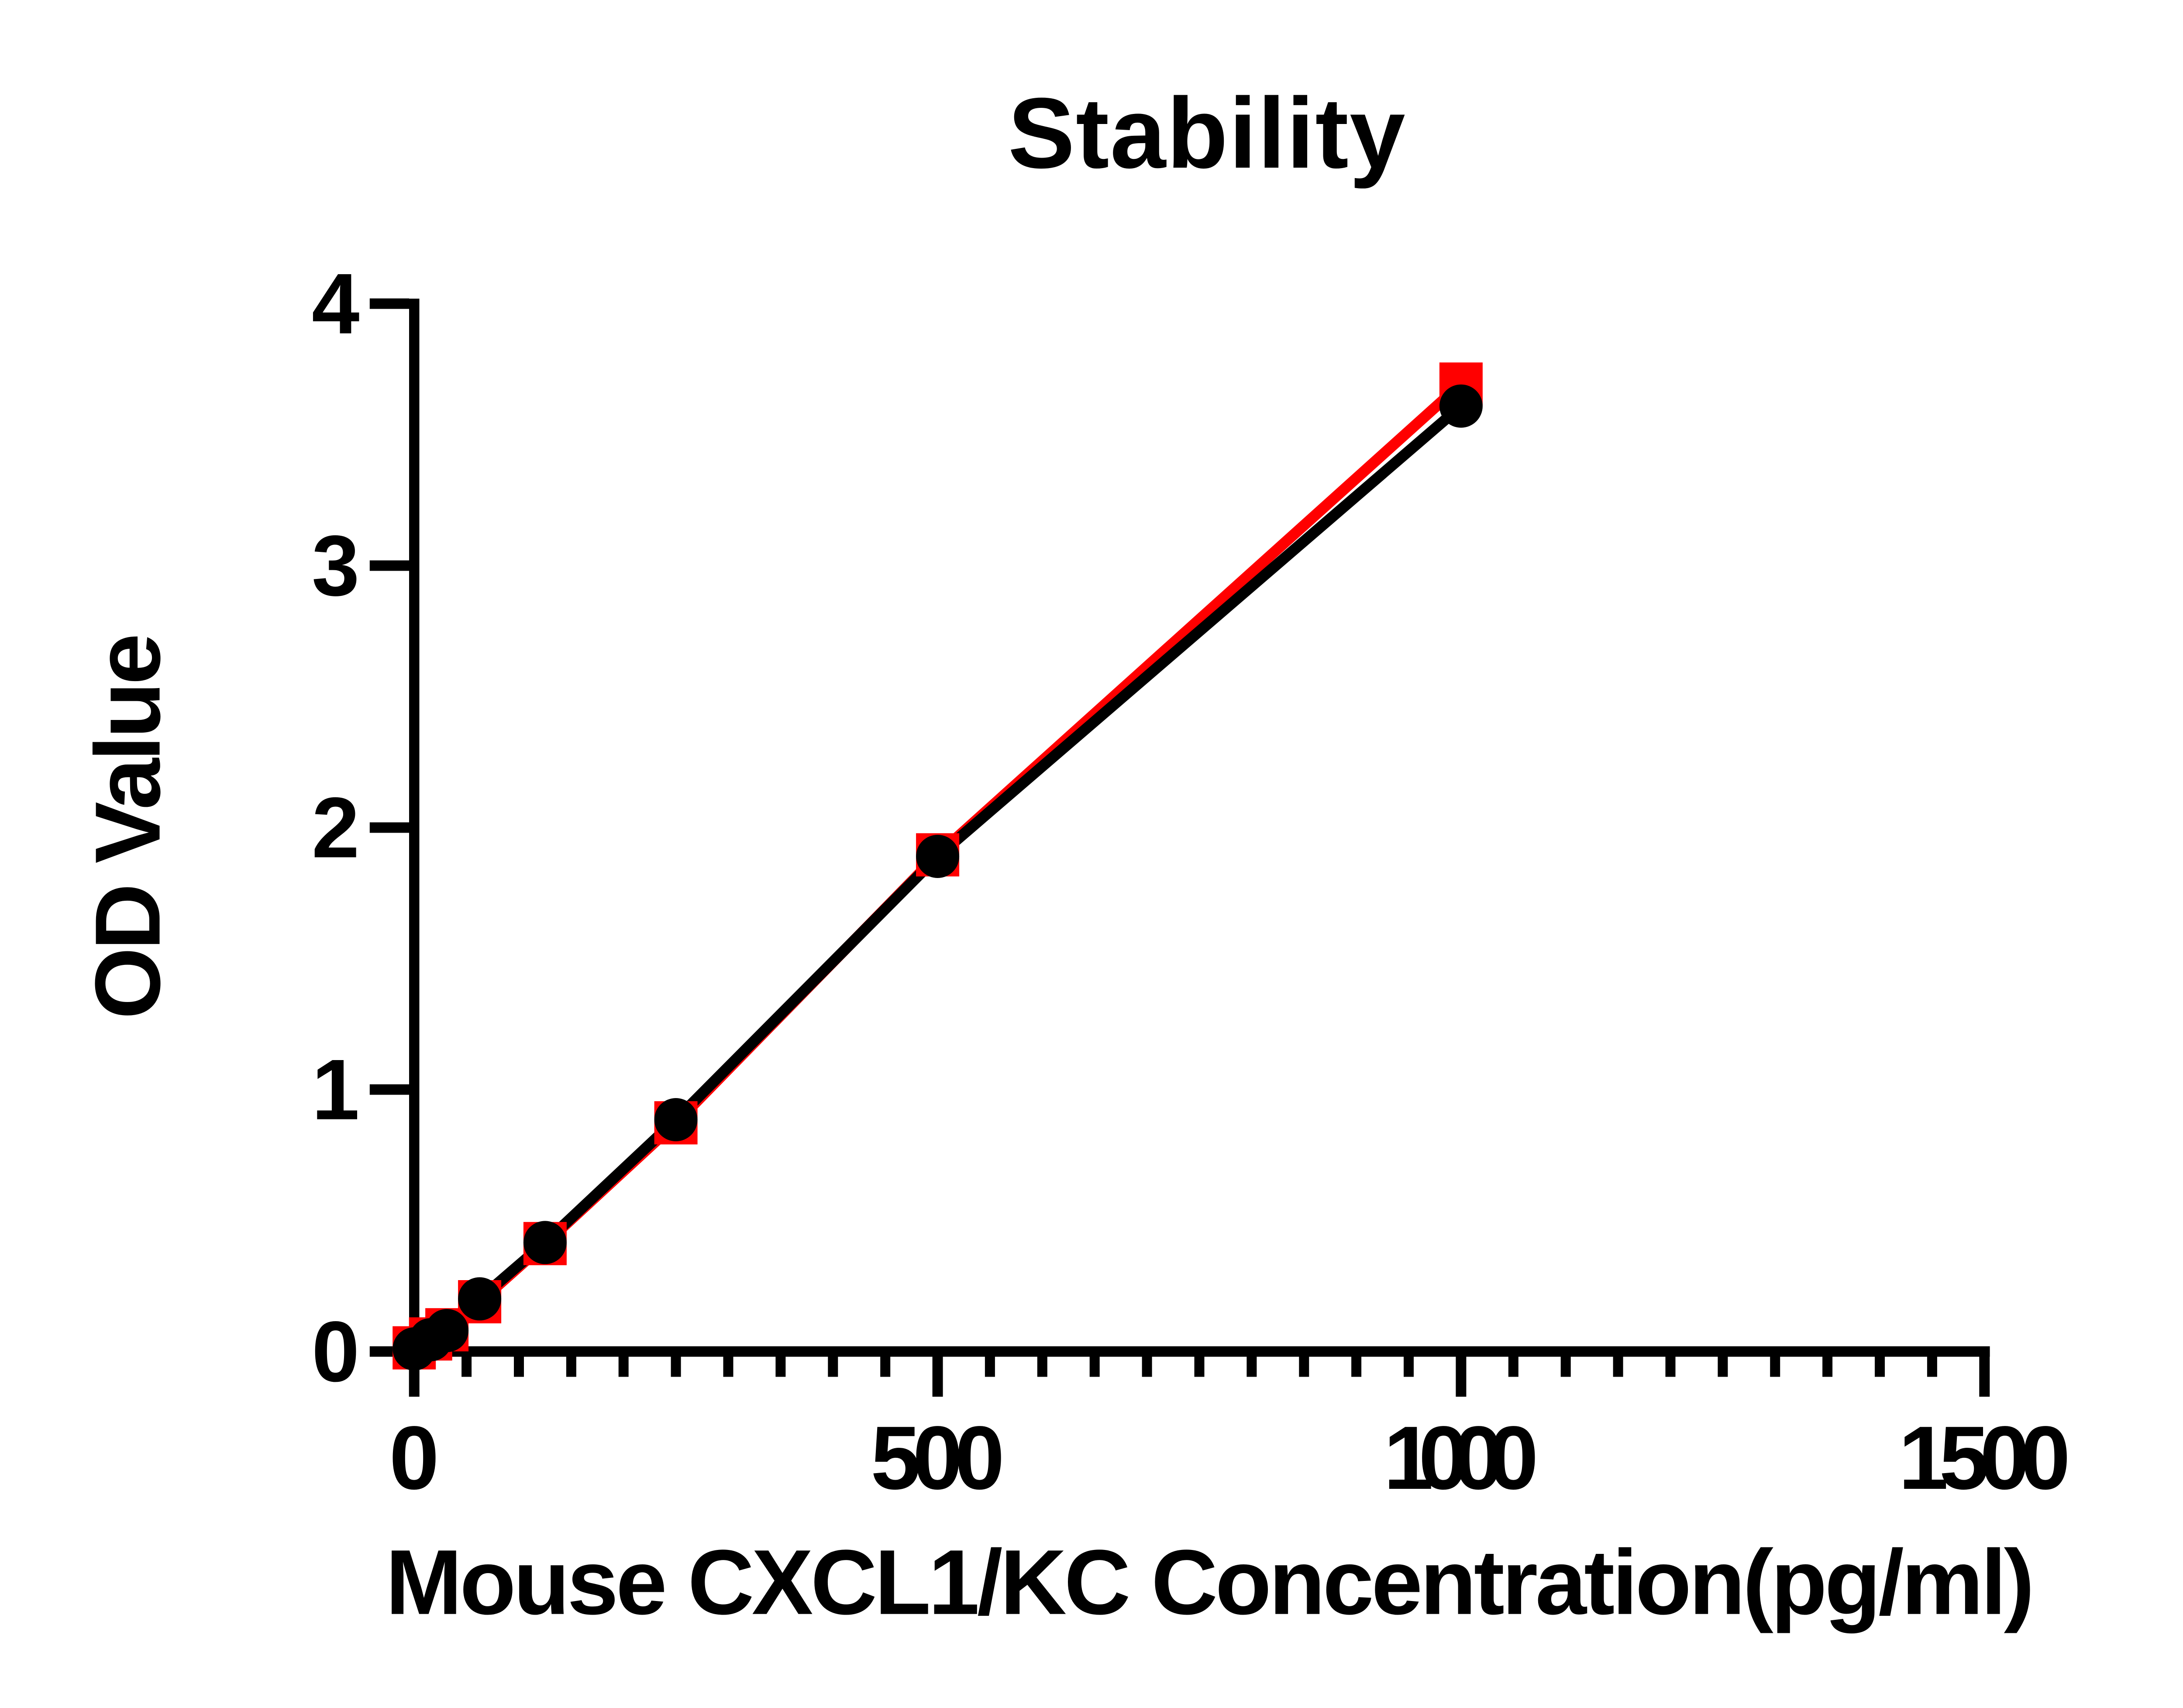 This screenshot has width=2183, height=1708. Describe the element at coordinates (1210, 1582) in the screenshot. I see `svg-text:Mouse CXCL1/KC Concentration(p: Mouse CXCL1/KC Concentration(pg/ml)` at that location.